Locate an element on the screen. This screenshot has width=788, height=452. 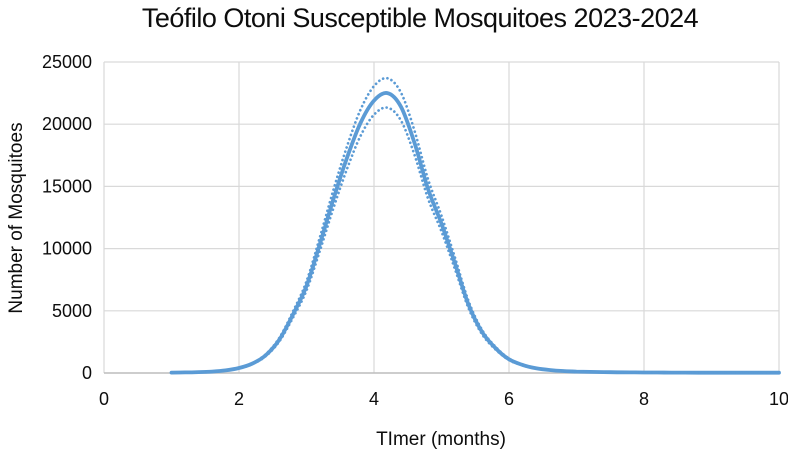
x-axis-title: TImer (months) is located at coordinates (441, 439).